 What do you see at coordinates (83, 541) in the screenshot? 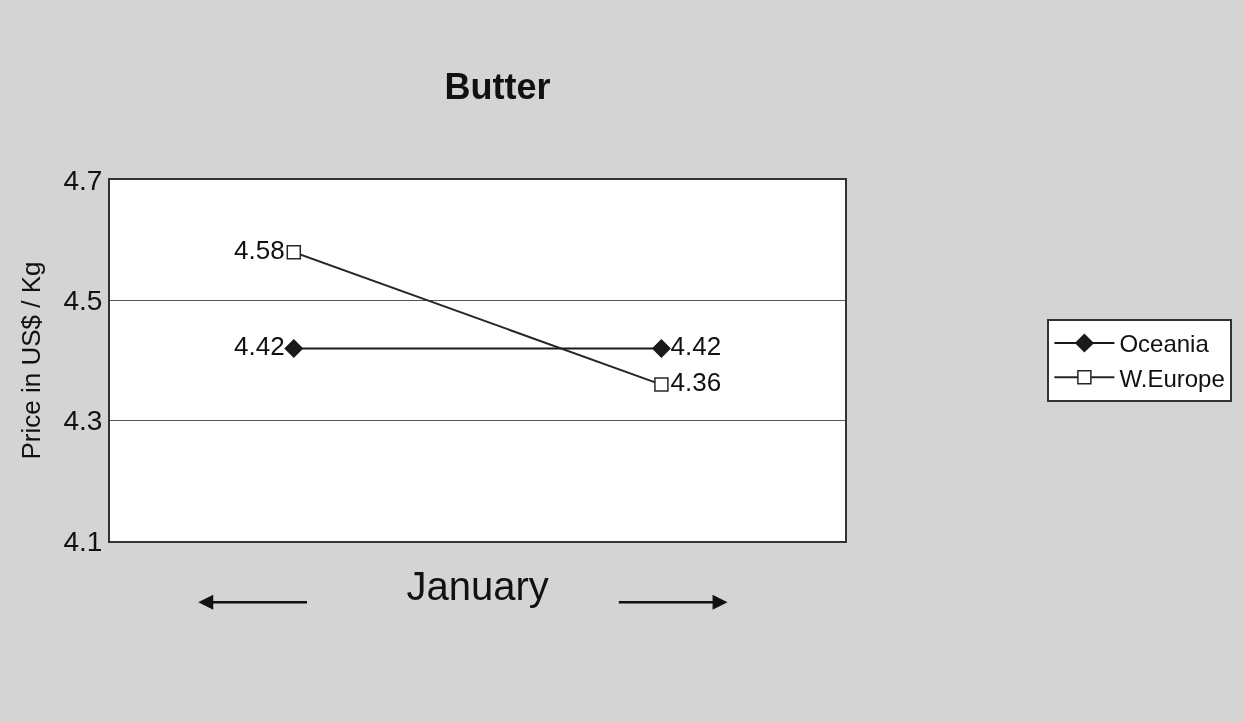
I see `y-tick-label: 4.1` at bounding box center [83, 541].